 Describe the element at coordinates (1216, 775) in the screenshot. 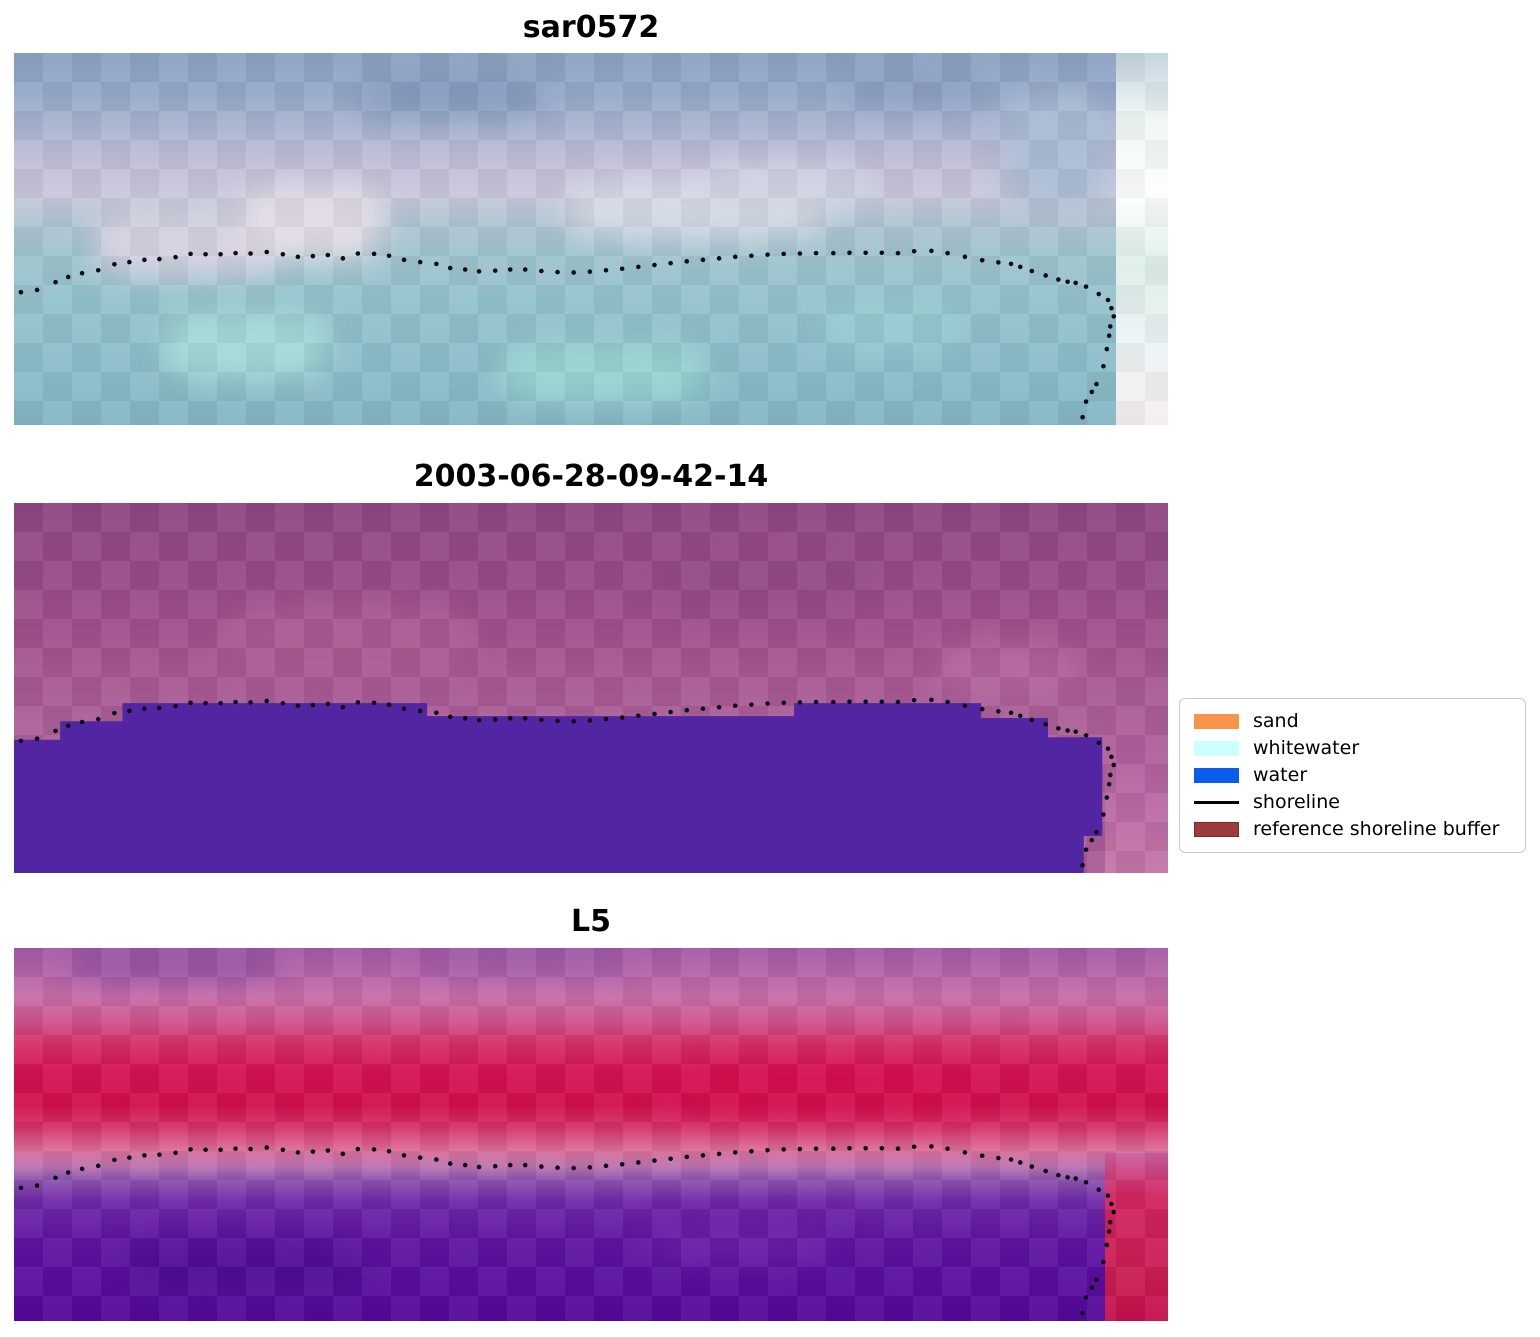

I see `legend-swatch-water` at that location.